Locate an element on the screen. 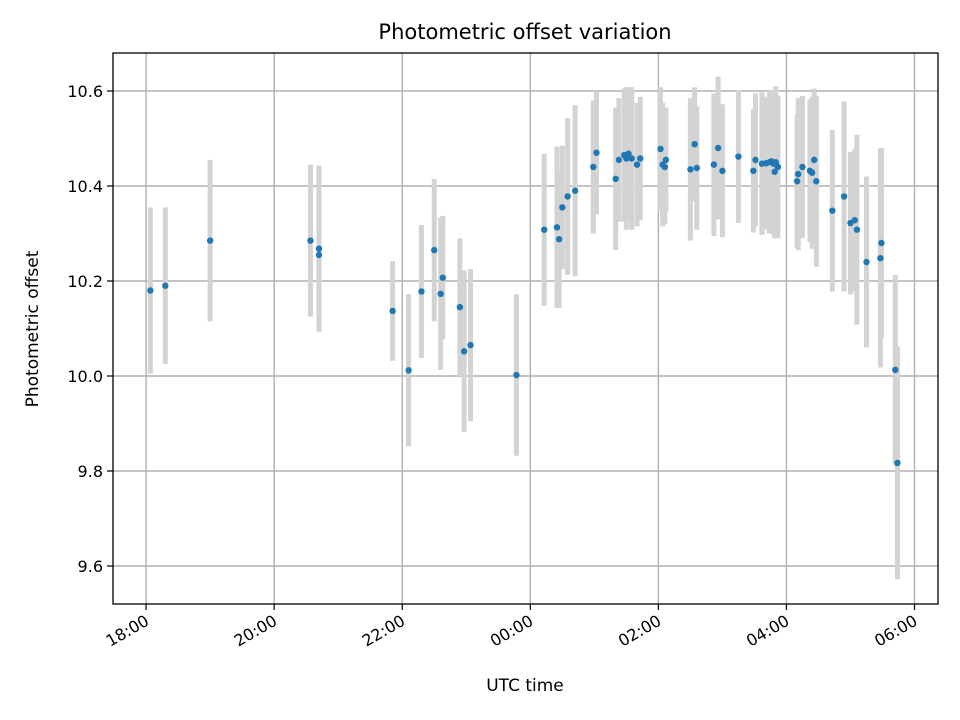 The width and height of the screenshot is (960, 720). y-tick-label: 9.8 is located at coordinates (90, 471).